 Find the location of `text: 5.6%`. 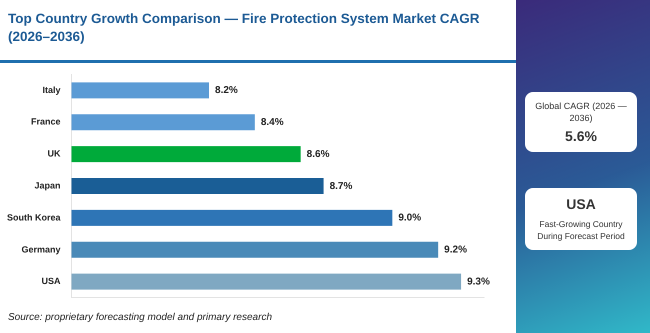

text: 5.6% is located at coordinates (581, 136).